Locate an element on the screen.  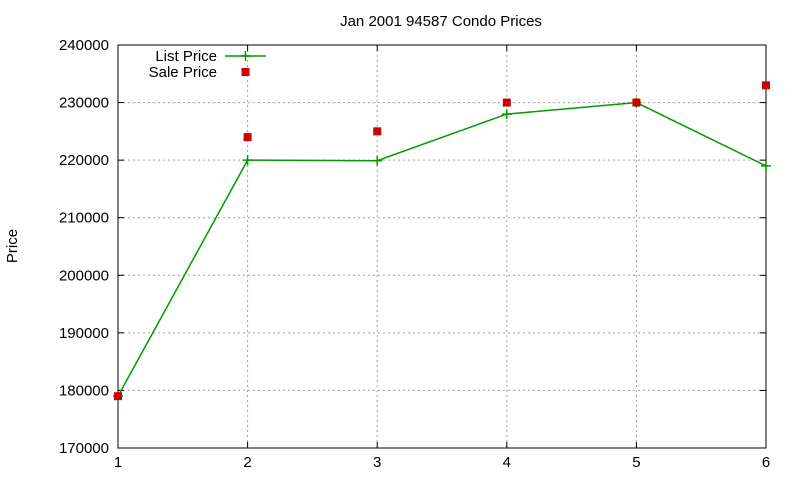
y-tick-label: 240000 is located at coordinates (84, 45).